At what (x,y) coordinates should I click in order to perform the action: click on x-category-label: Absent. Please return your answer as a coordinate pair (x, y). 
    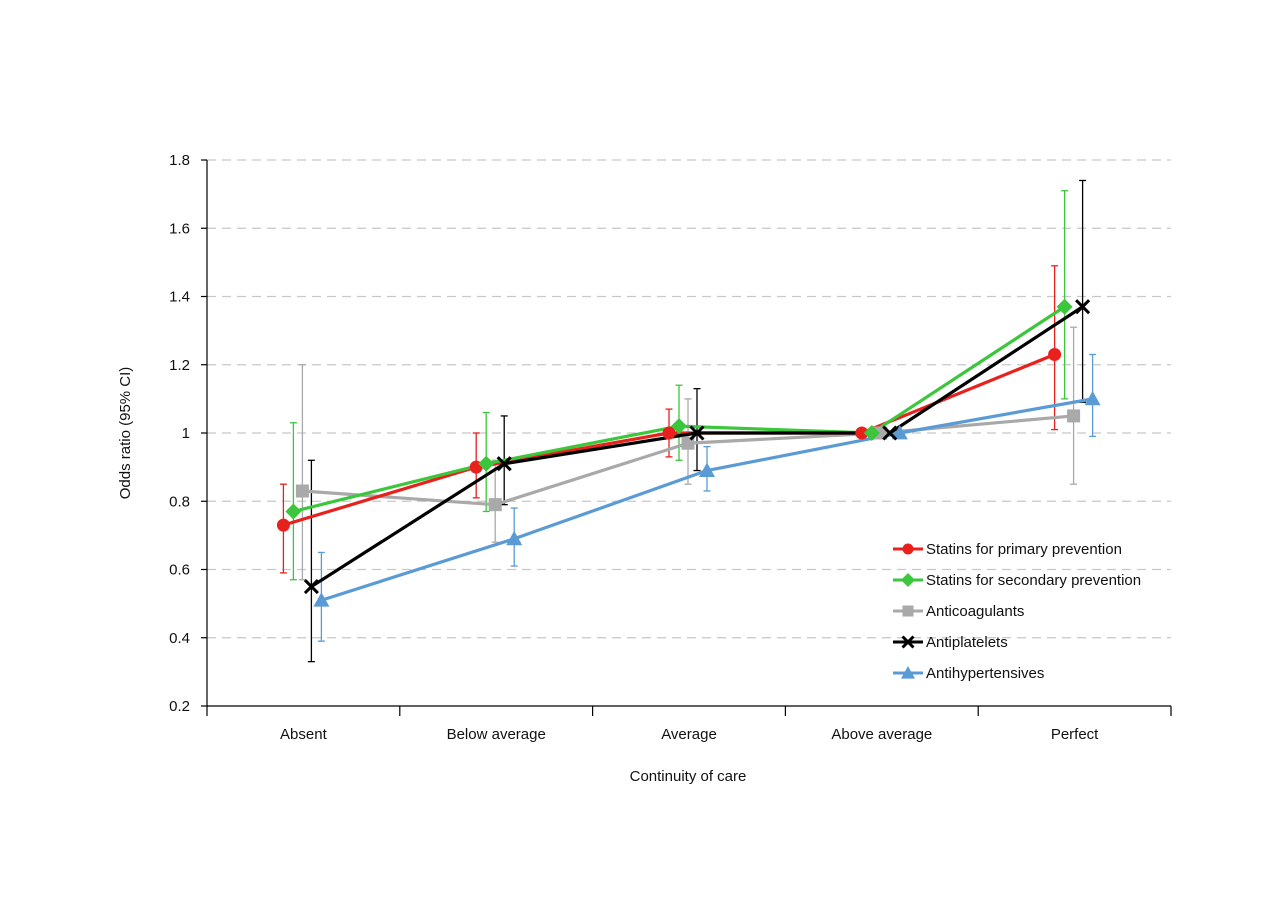
    Looking at the image, I should click on (304, 734).